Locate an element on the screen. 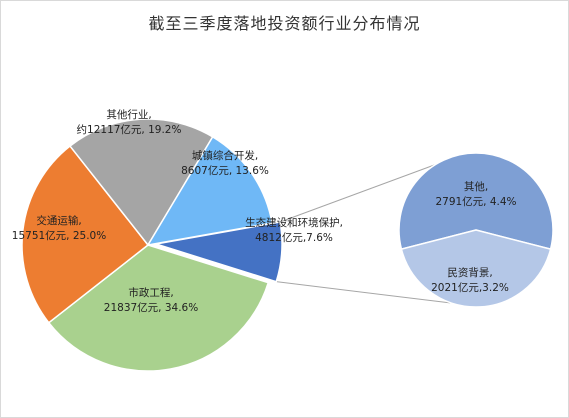 The height and width of the screenshot is (418, 569). slice-label-value-3: 8607亿元, 13.6% is located at coordinates (225, 170).